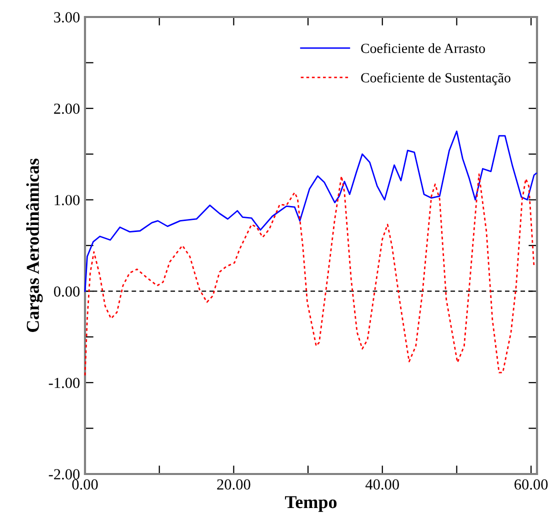  Describe the element at coordinates (531, 484) in the screenshot. I see `x-tick-label: 60.00` at that location.